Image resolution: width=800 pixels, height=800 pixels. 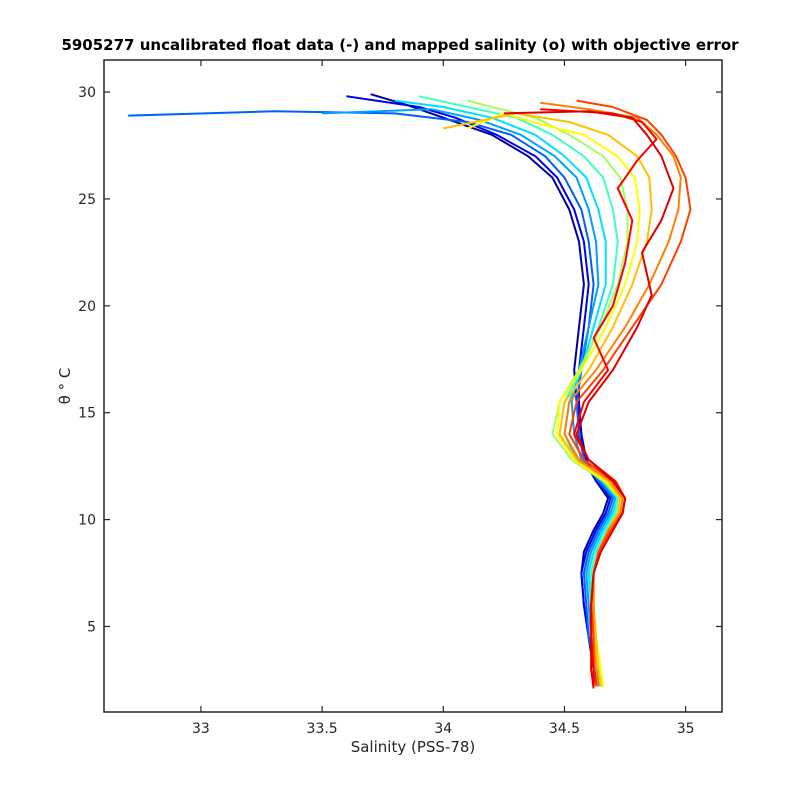 I want to click on x-tick-label: 35, so click(x=686, y=729).